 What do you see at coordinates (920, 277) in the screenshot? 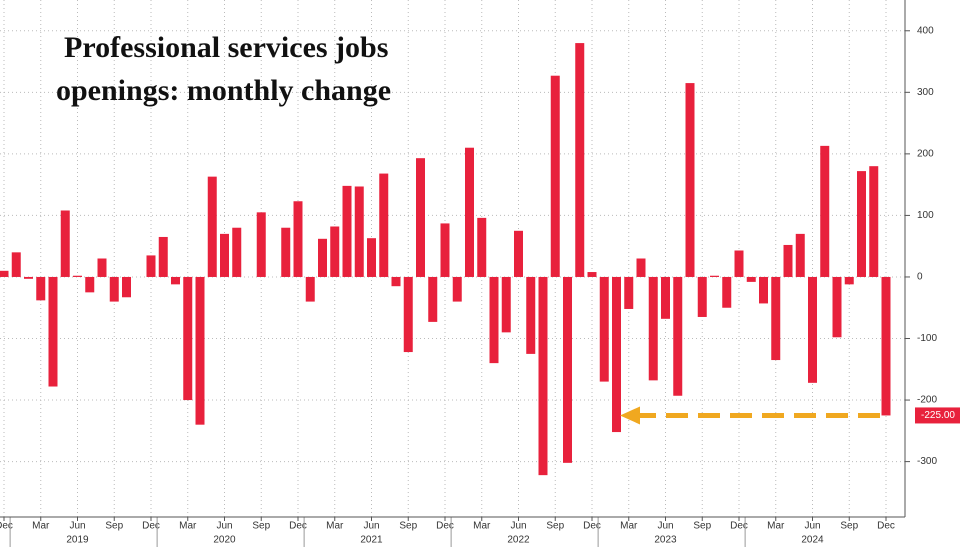
I see `y-tick-label: 0` at bounding box center [920, 277].